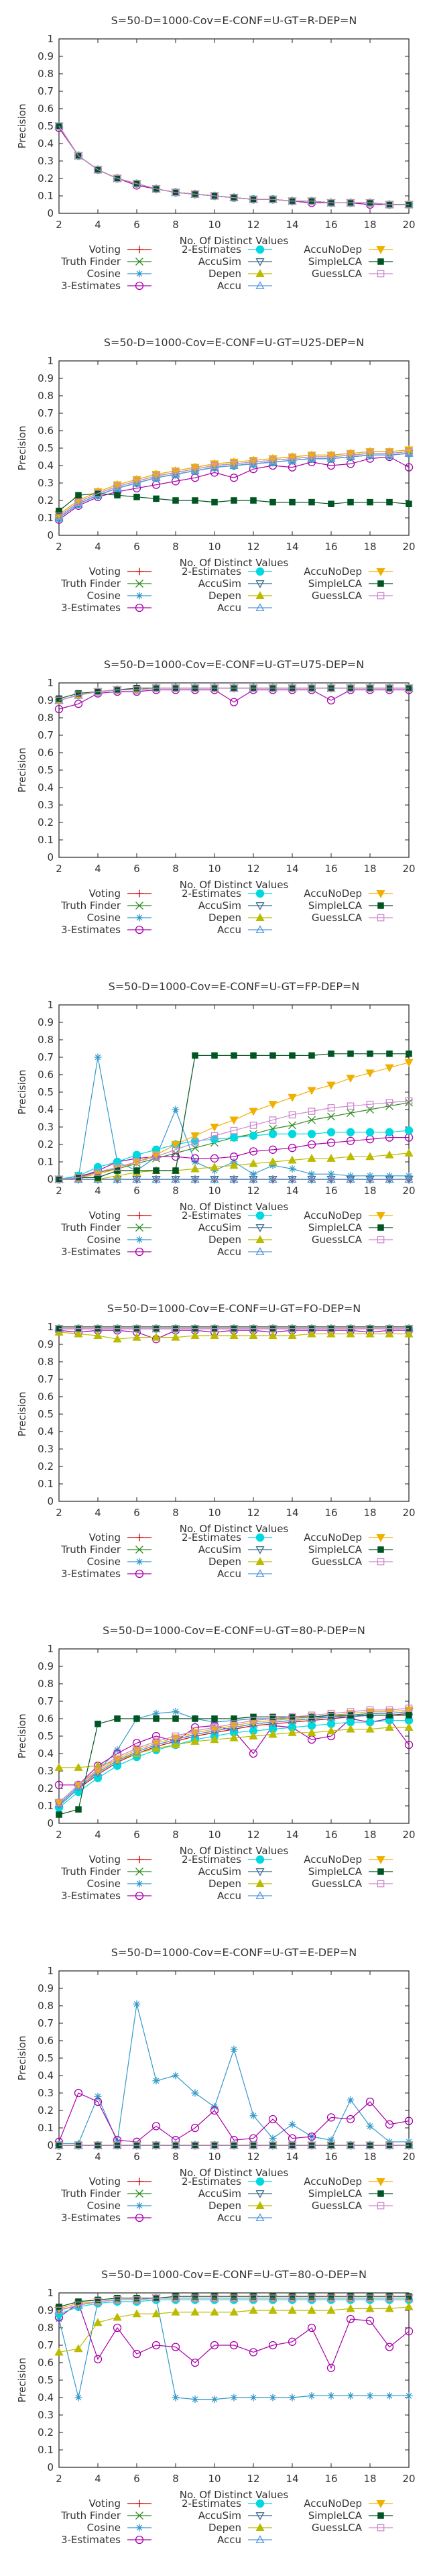  Describe the element at coordinates (119, 918) in the screenshot. I see `legend-entry: Cosine` at that location.